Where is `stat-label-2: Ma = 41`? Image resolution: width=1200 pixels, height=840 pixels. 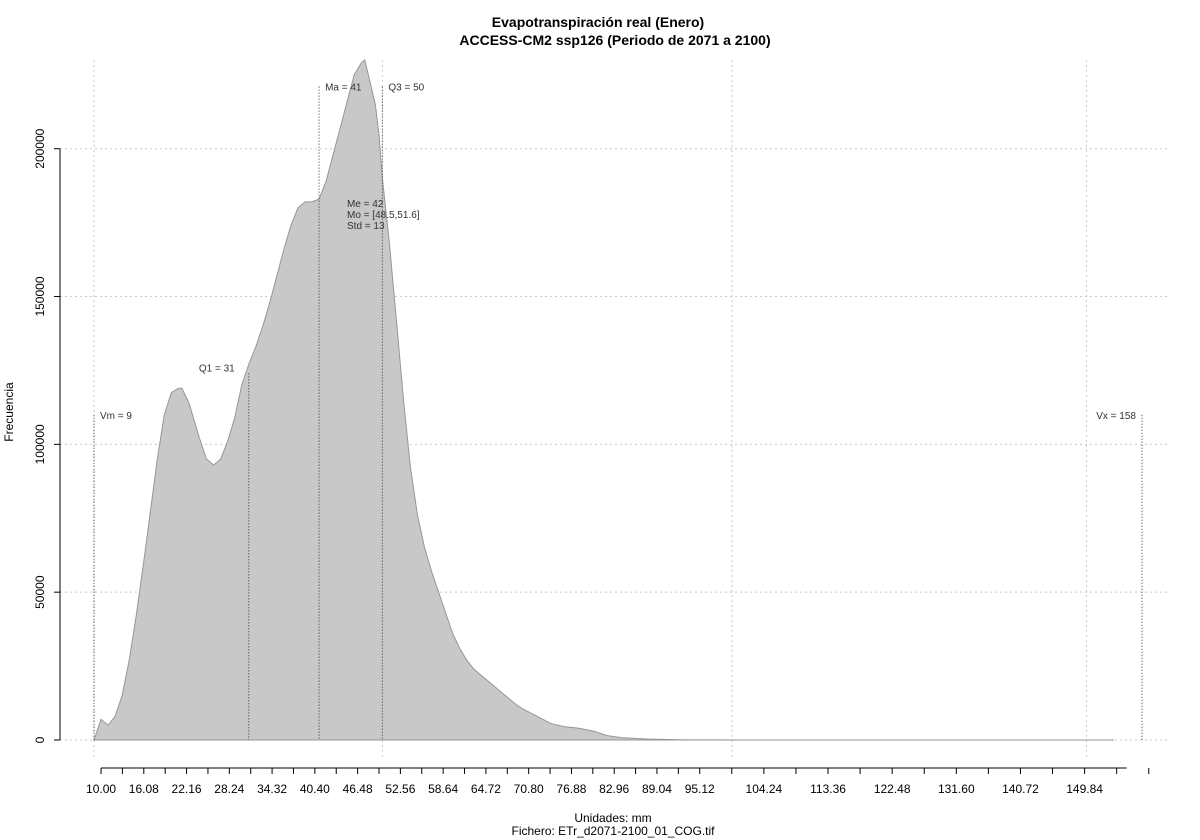 stat-label-2: Ma = 41 is located at coordinates (343, 88).